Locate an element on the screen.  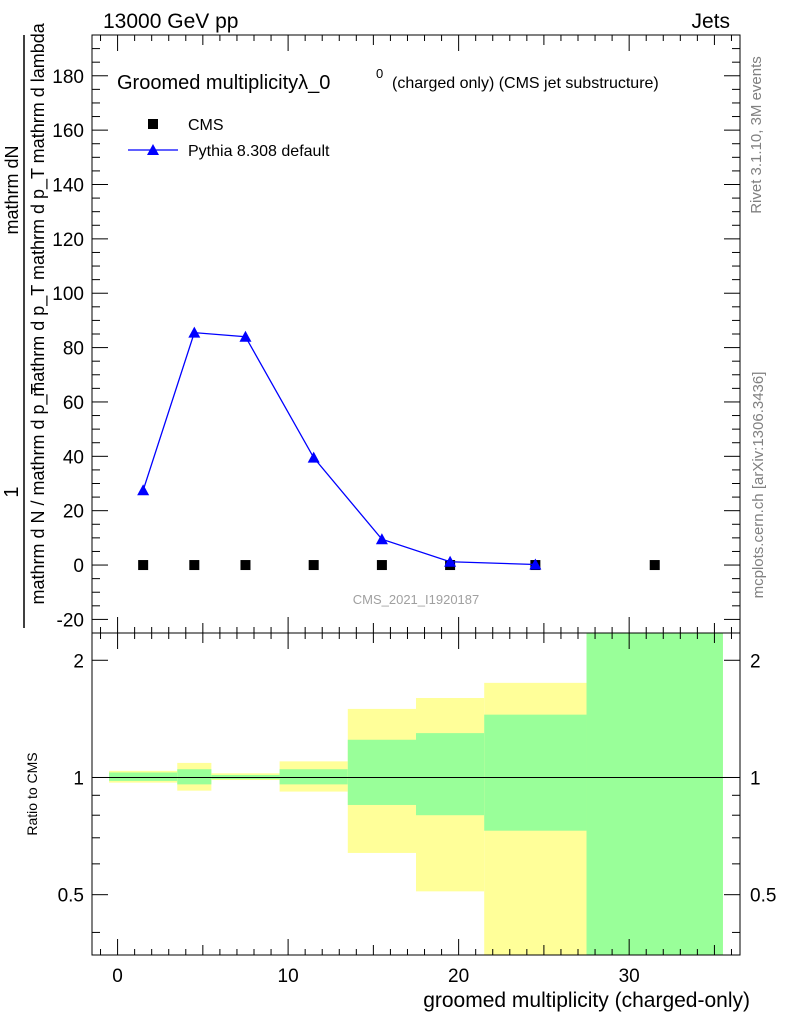
header-right: Jets is located at coordinates (710, 21).